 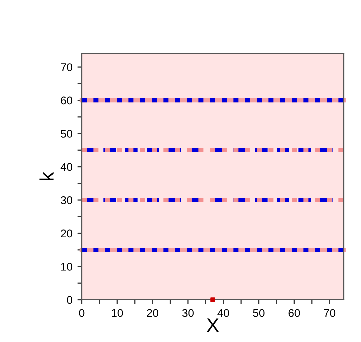 I want to click on x-tick-label: 20, so click(x=153, y=313).